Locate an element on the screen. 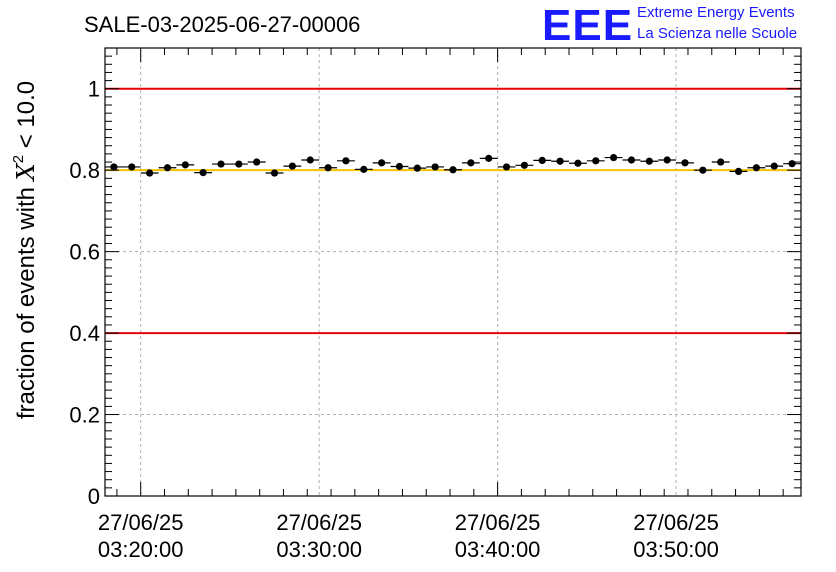 This screenshot has width=836, height=572. y-axis-label-superscript: 2 is located at coordinates (18, 159).